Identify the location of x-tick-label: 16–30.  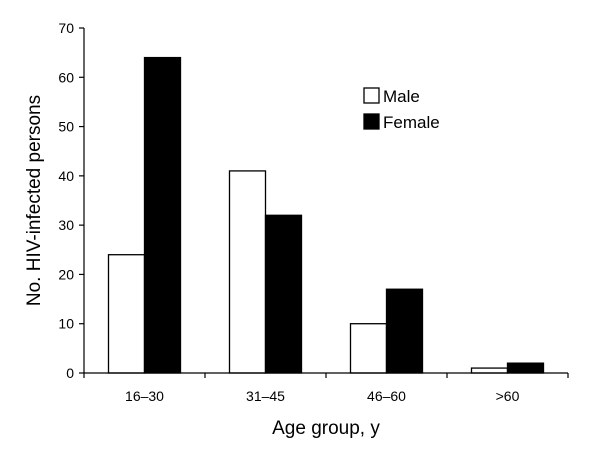
(144, 396).